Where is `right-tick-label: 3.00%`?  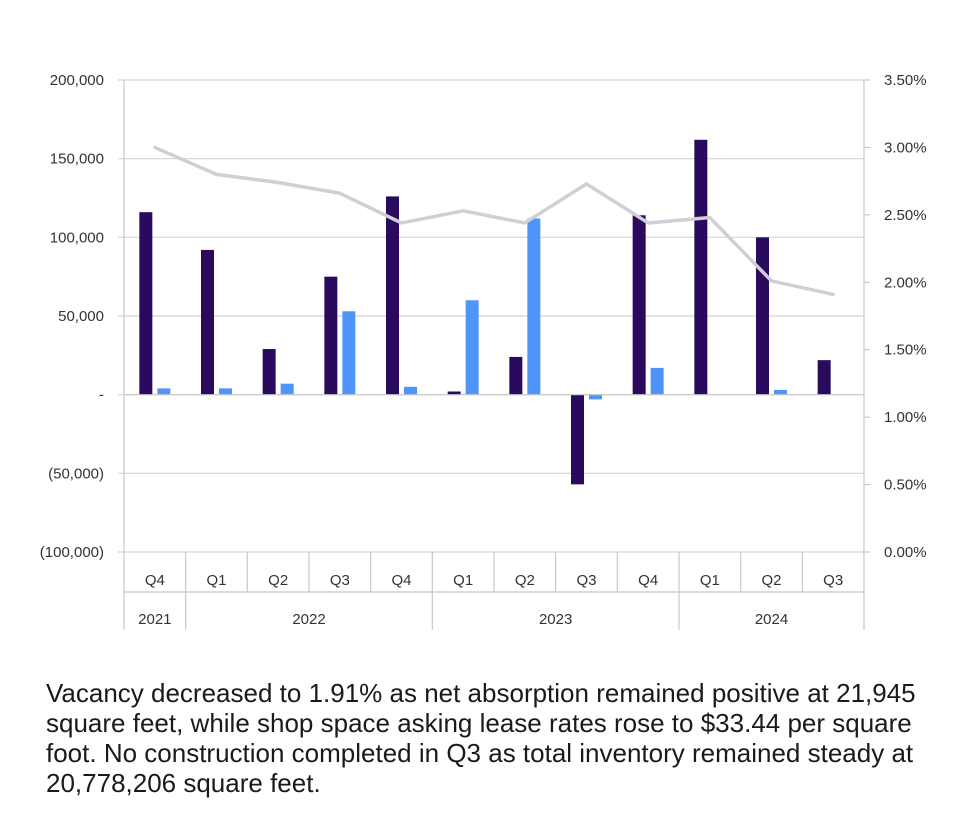
right-tick-label: 3.00% is located at coordinates (905, 147).